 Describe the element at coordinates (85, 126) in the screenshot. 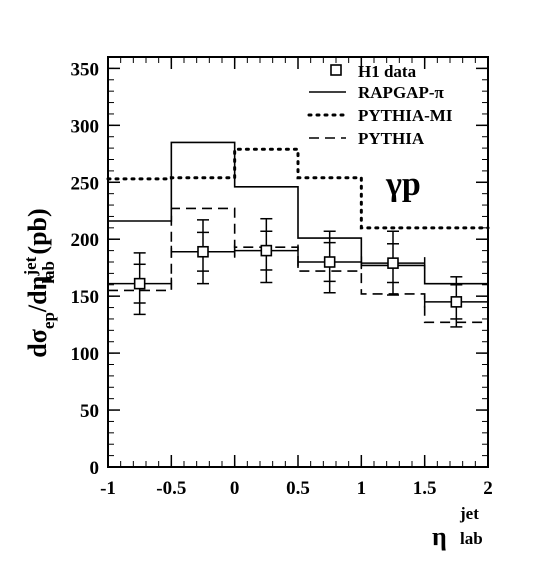

I see `y-tick-label: 300` at that location.